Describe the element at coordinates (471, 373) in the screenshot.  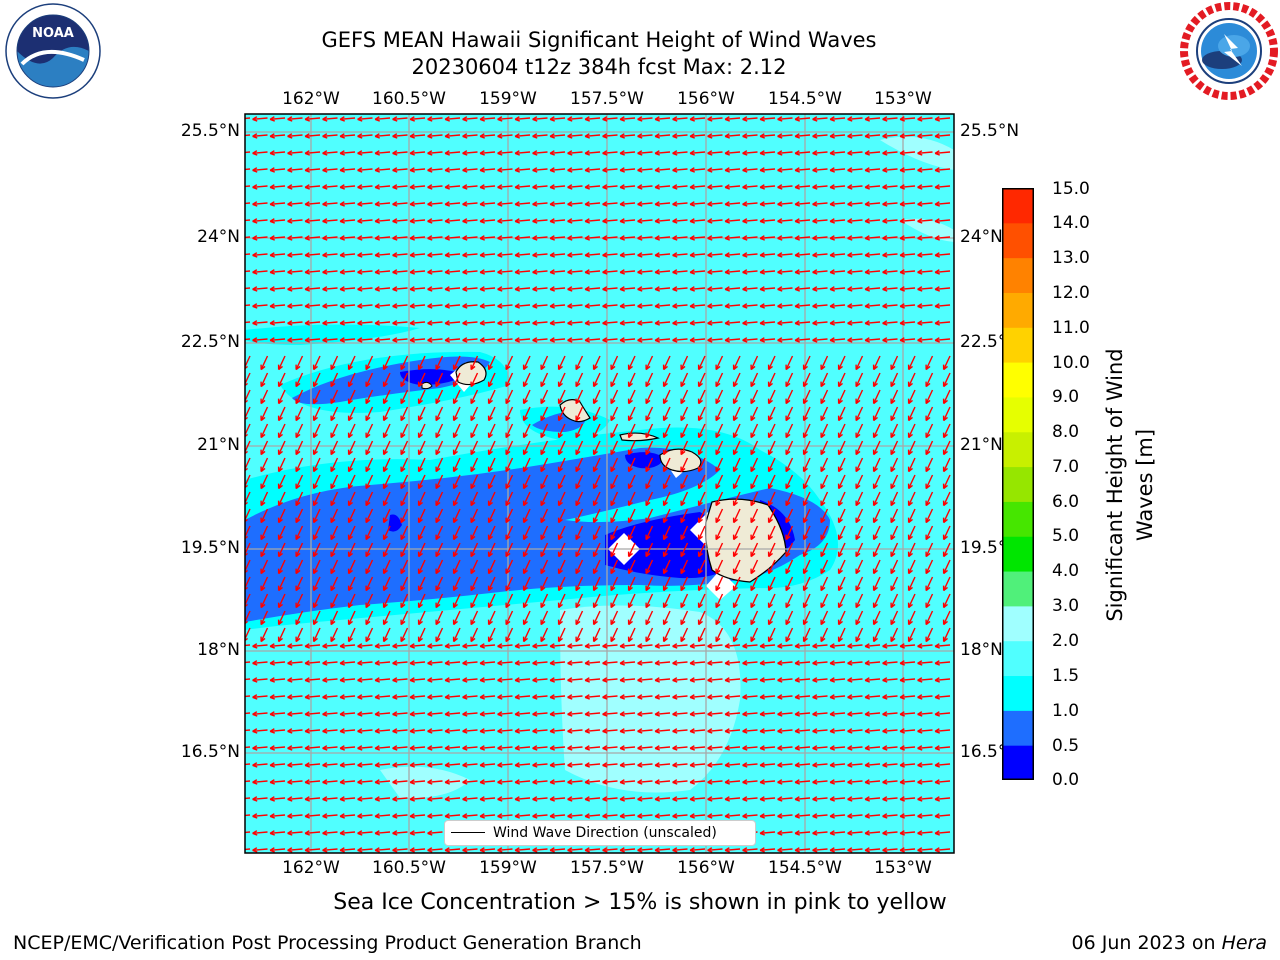
I see `kauai-island` at that location.